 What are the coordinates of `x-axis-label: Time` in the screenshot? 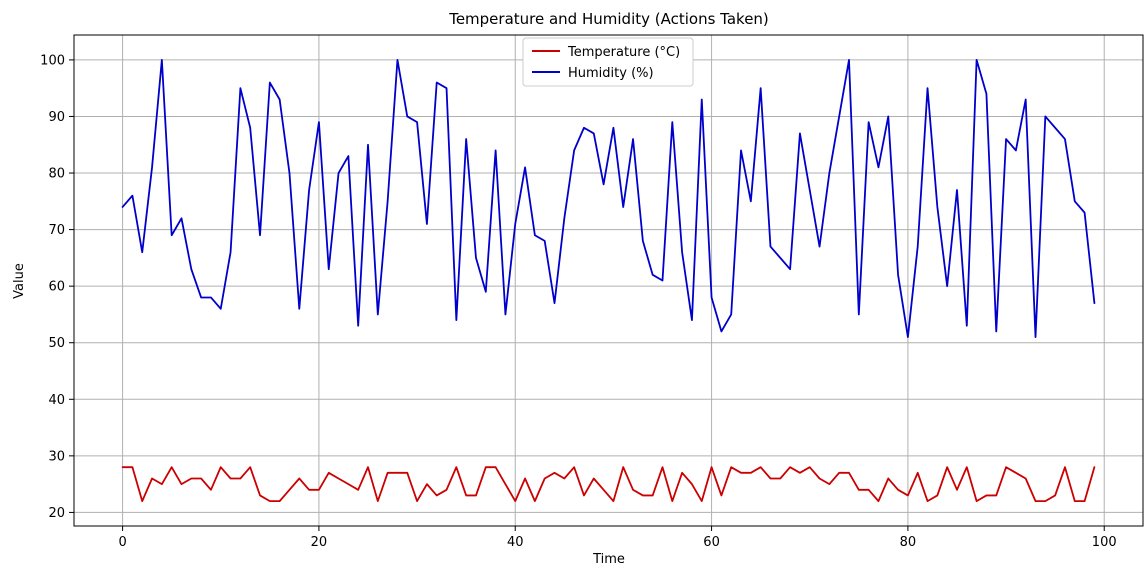 It's located at (608, 559).